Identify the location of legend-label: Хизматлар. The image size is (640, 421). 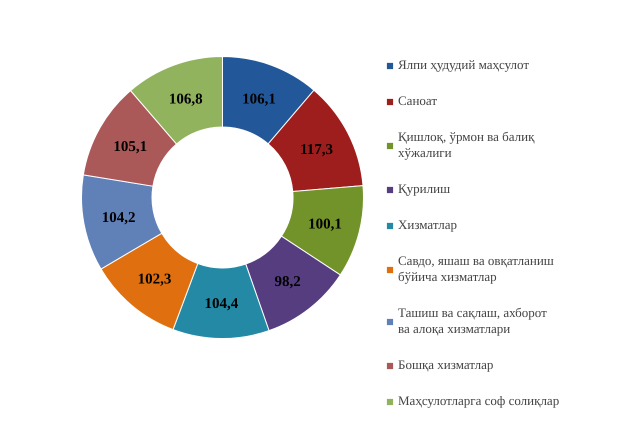
(427, 225).